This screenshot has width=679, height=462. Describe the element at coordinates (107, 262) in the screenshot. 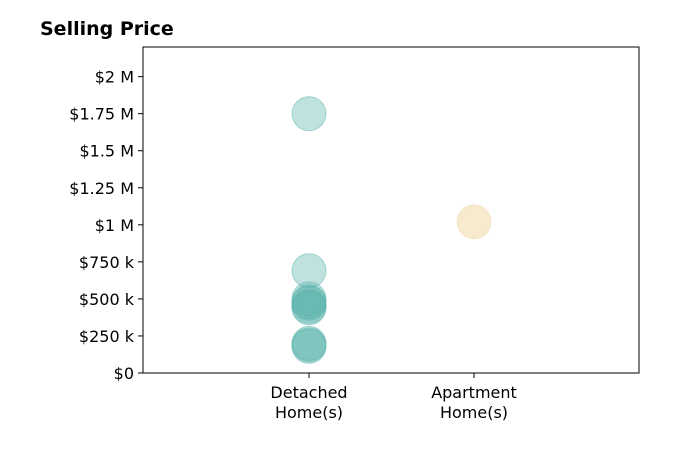

I see `y-tick-label: $750 k` at that location.